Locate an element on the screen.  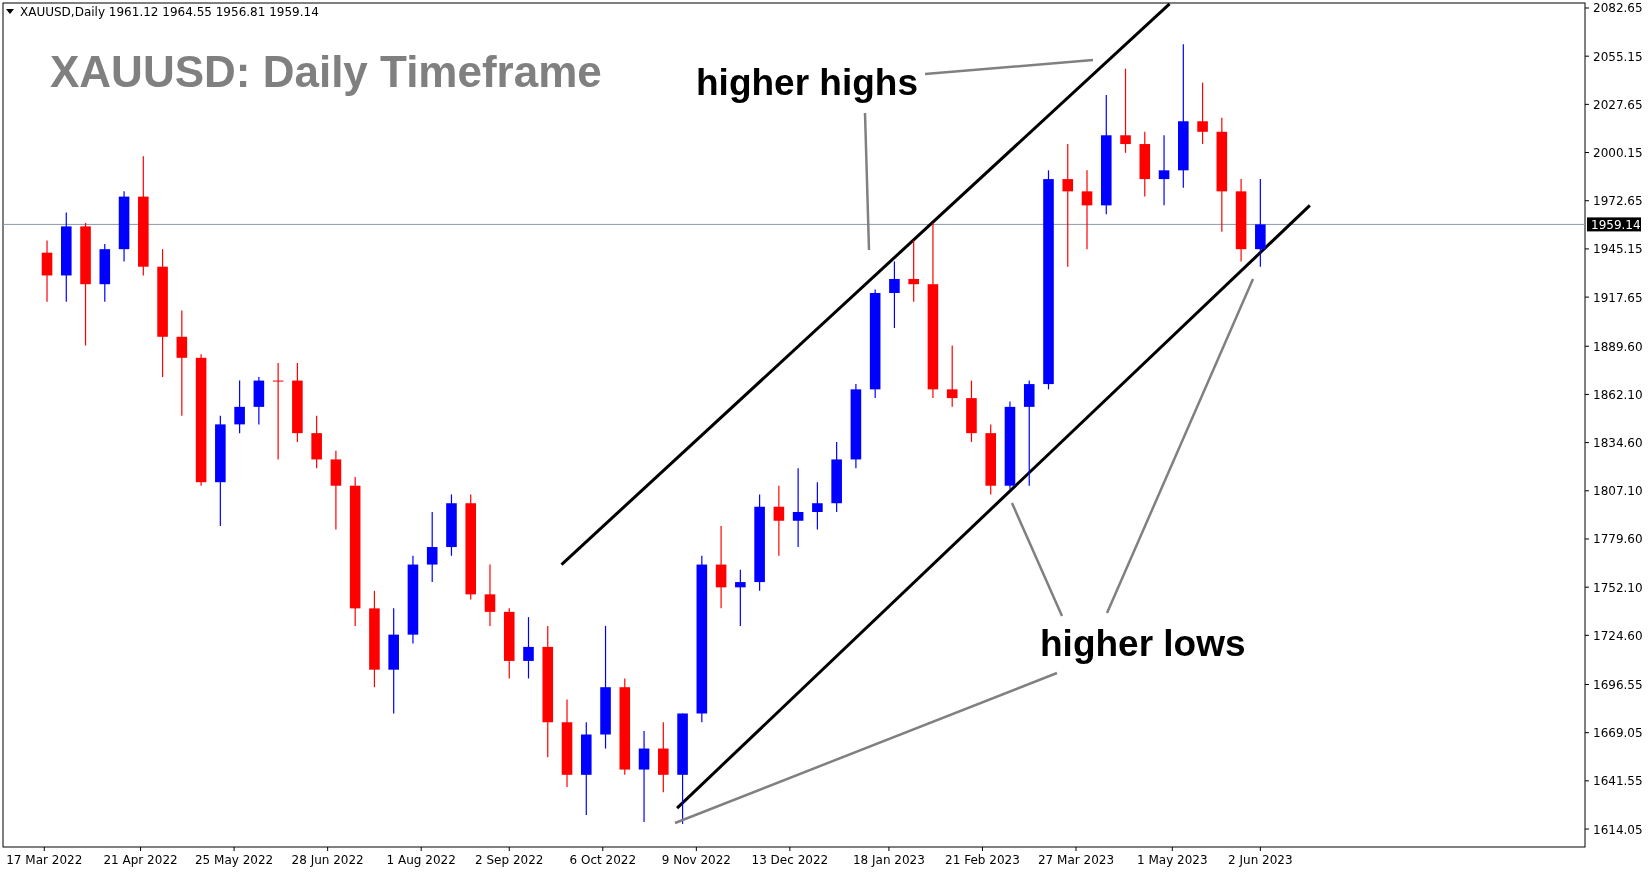
x-tick-label: 21 Feb 2023 is located at coordinates (982, 860).